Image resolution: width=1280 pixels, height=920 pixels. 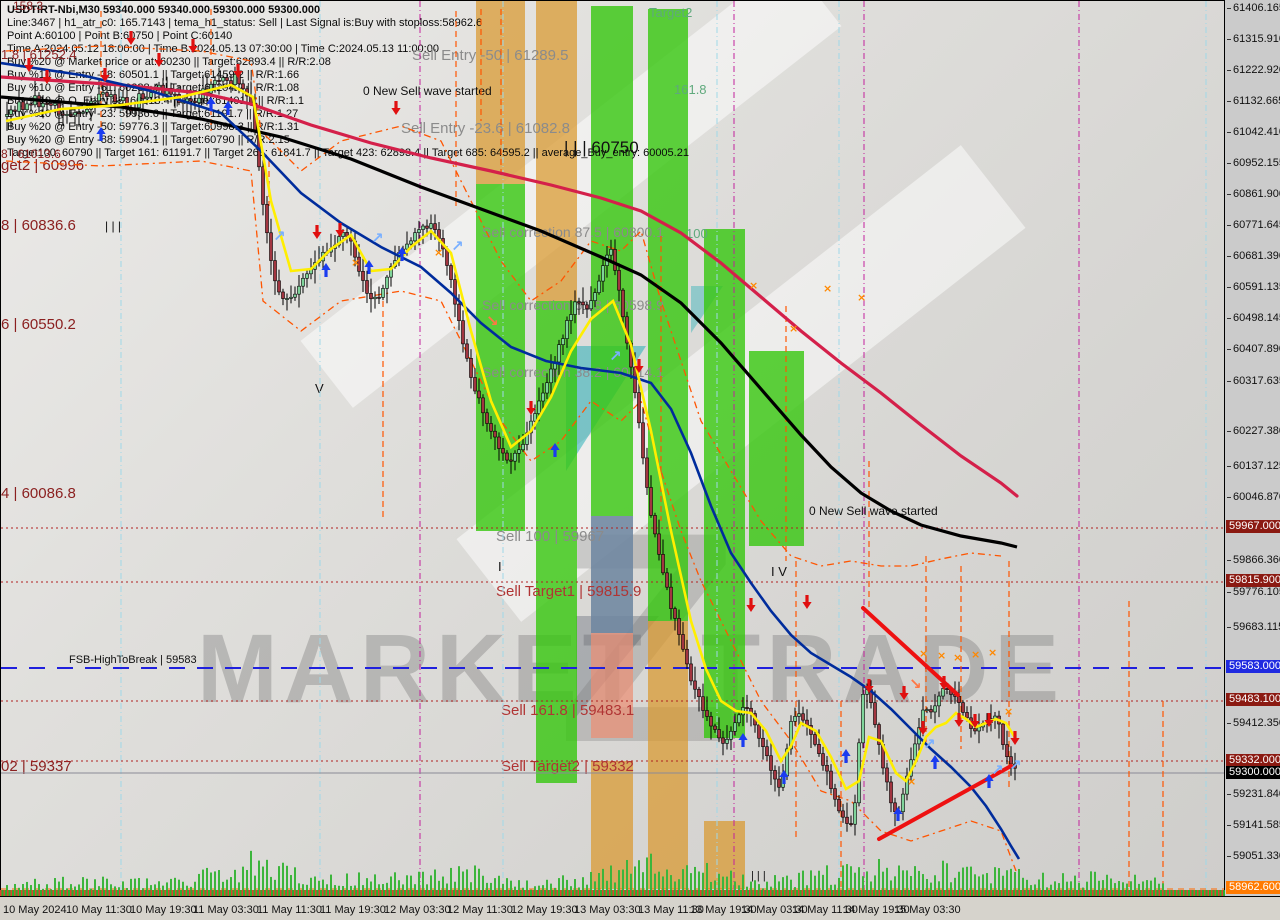 I want to click on price-tick-label: 60952.155, so click(x=1253, y=163).